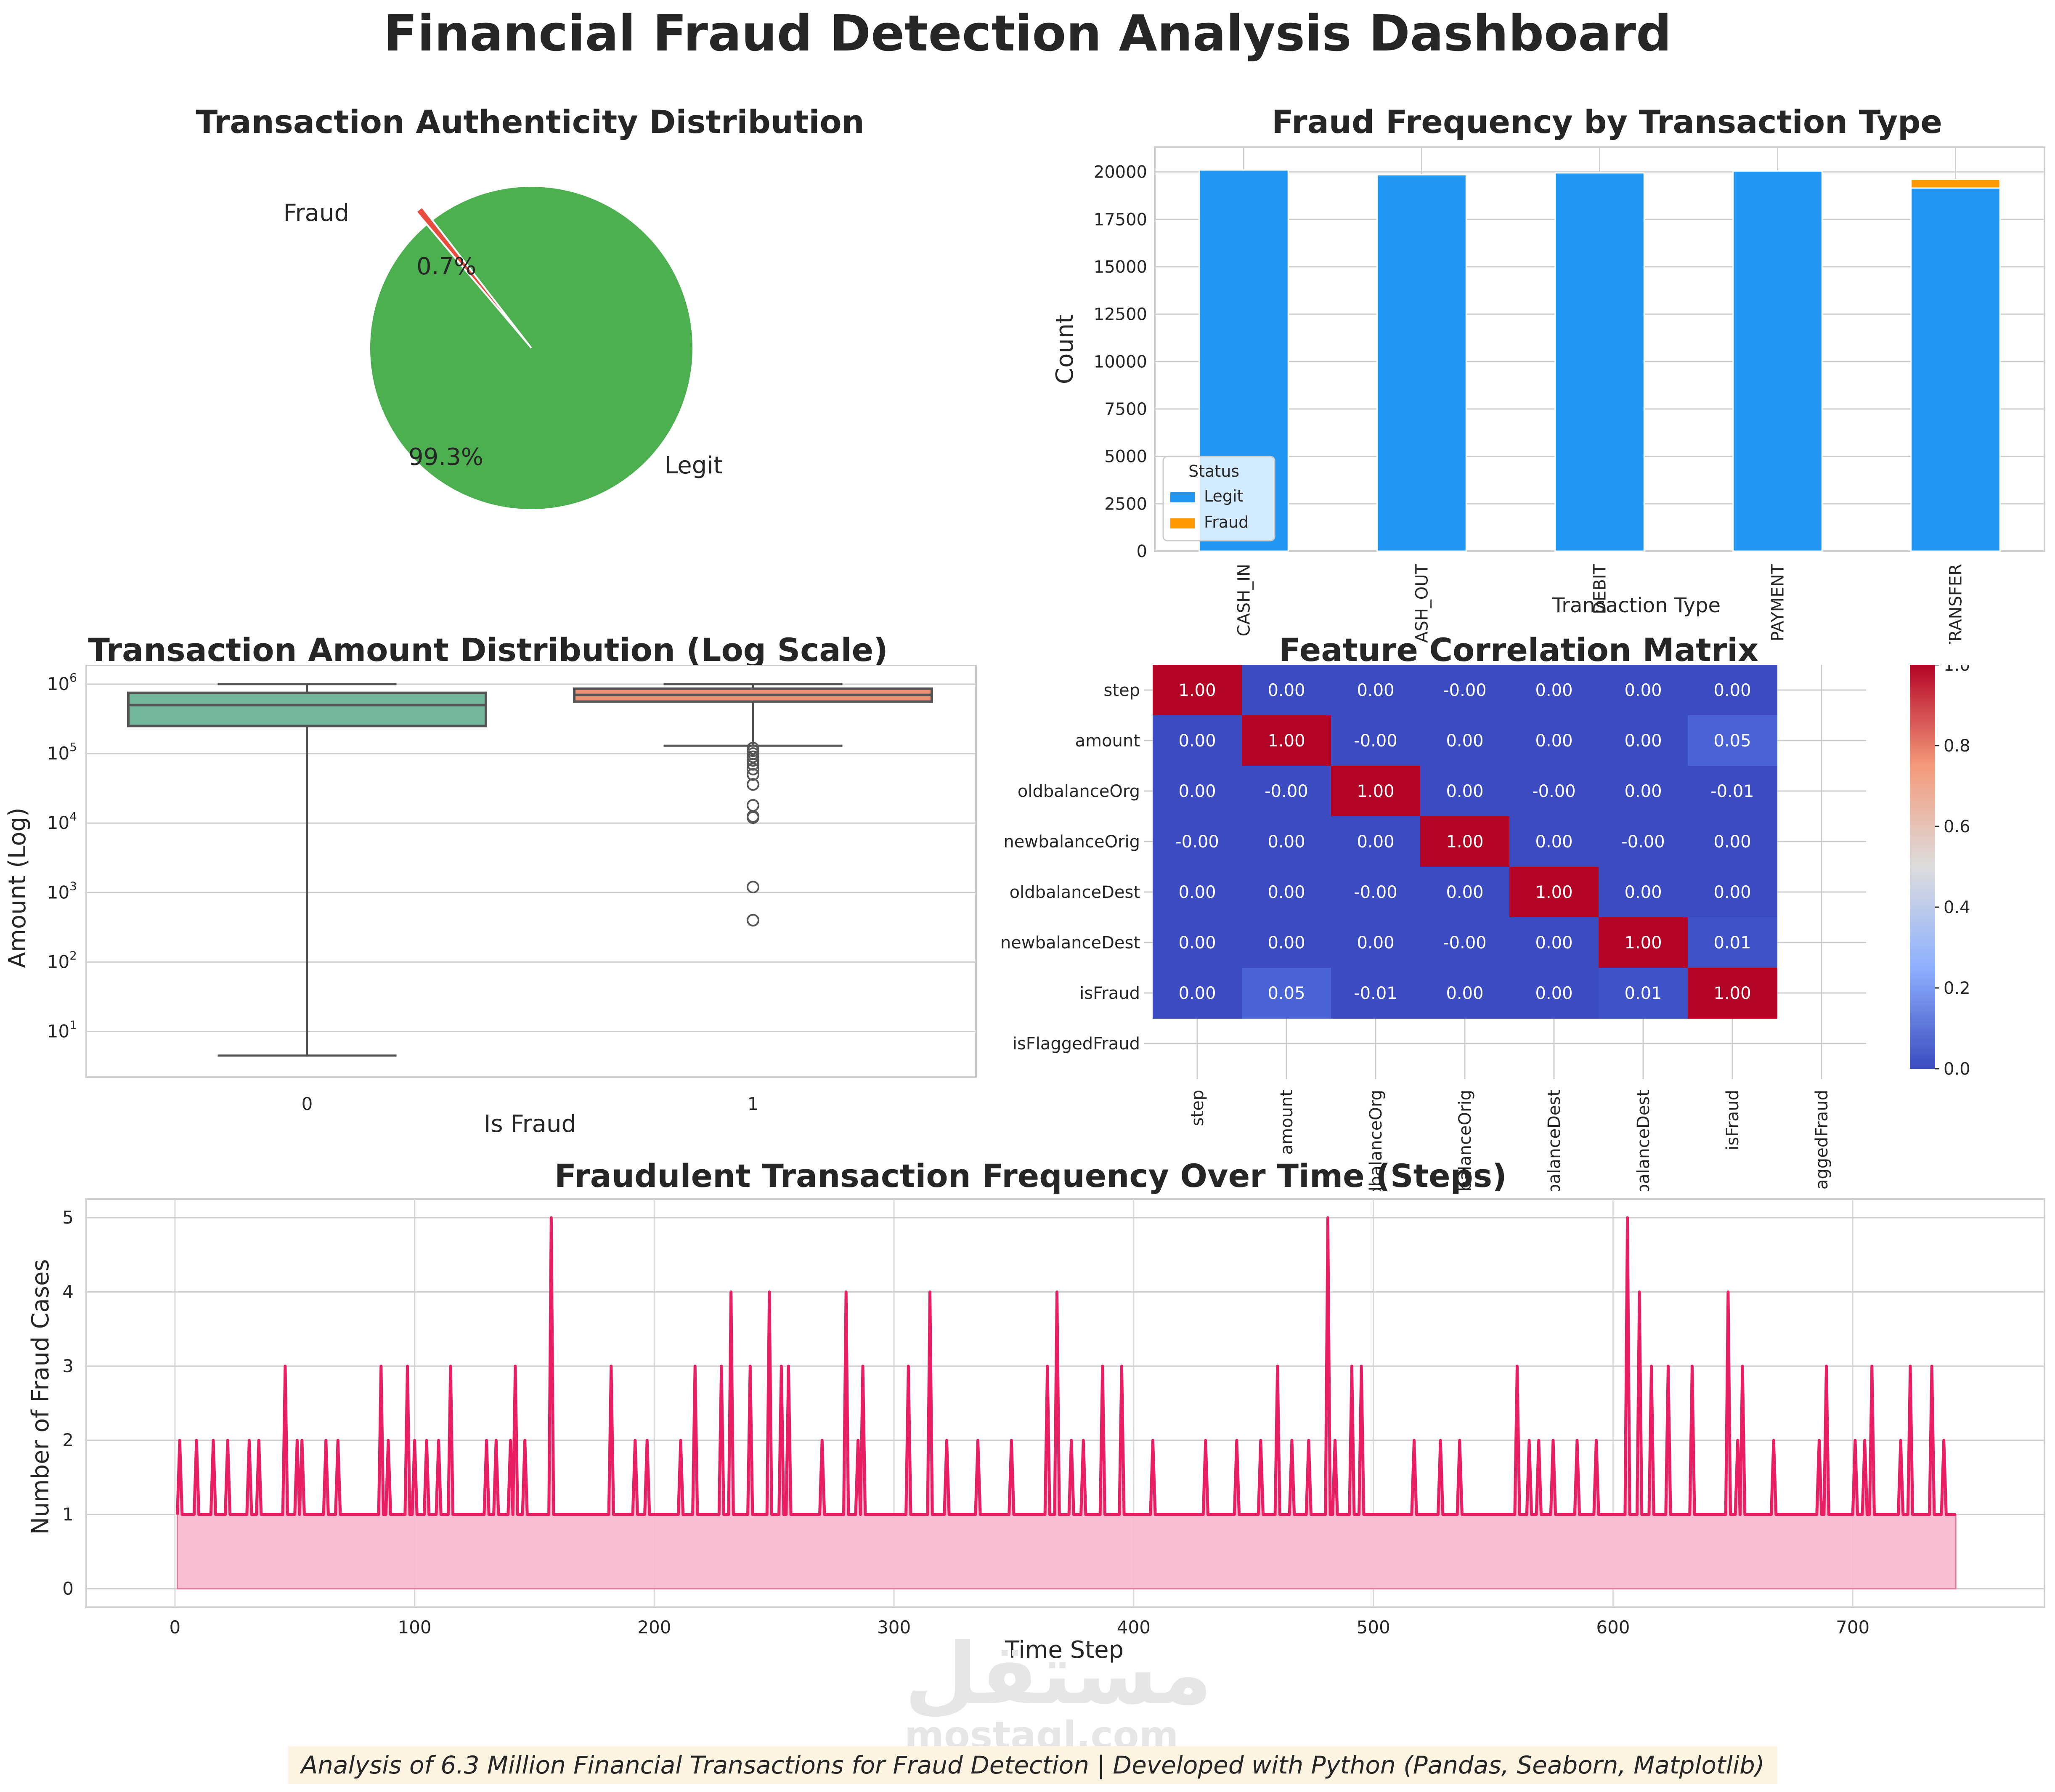 The width and height of the screenshot is (2055, 1792). Describe the element at coordinates (1107, 741) in the screenshot. I see `heat-row-label: amount` at that location.